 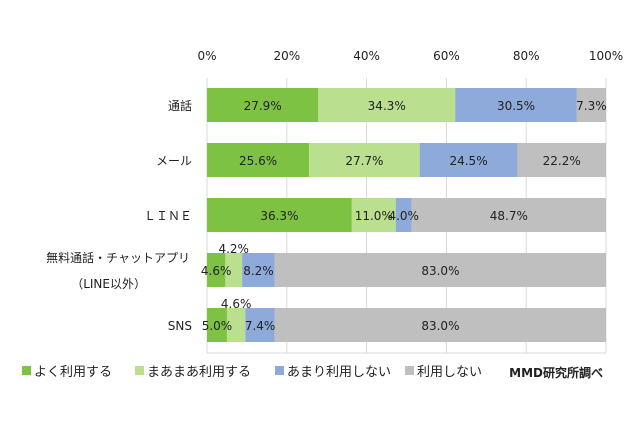 What do you see at coordinates (73, 372) in the screenshot?
I see `legend-label: よく利用する` at bounding box center [73, 372].